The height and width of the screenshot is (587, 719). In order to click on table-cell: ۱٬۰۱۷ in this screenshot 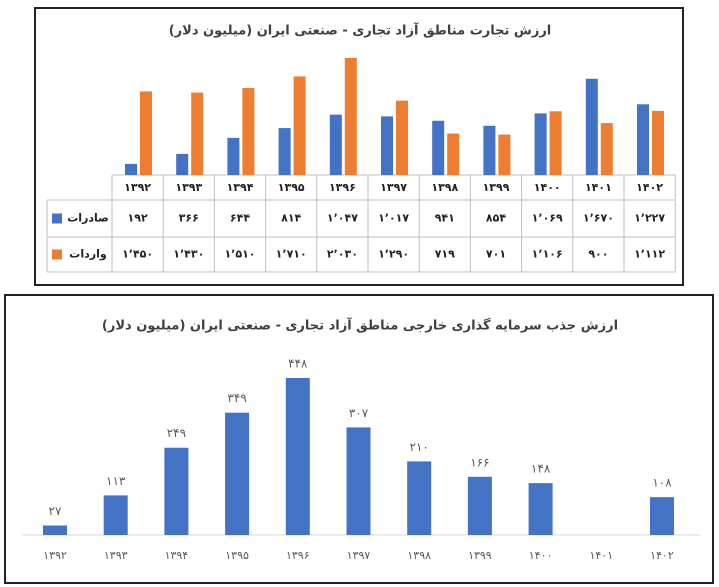, I will do `click(393, 218)`.